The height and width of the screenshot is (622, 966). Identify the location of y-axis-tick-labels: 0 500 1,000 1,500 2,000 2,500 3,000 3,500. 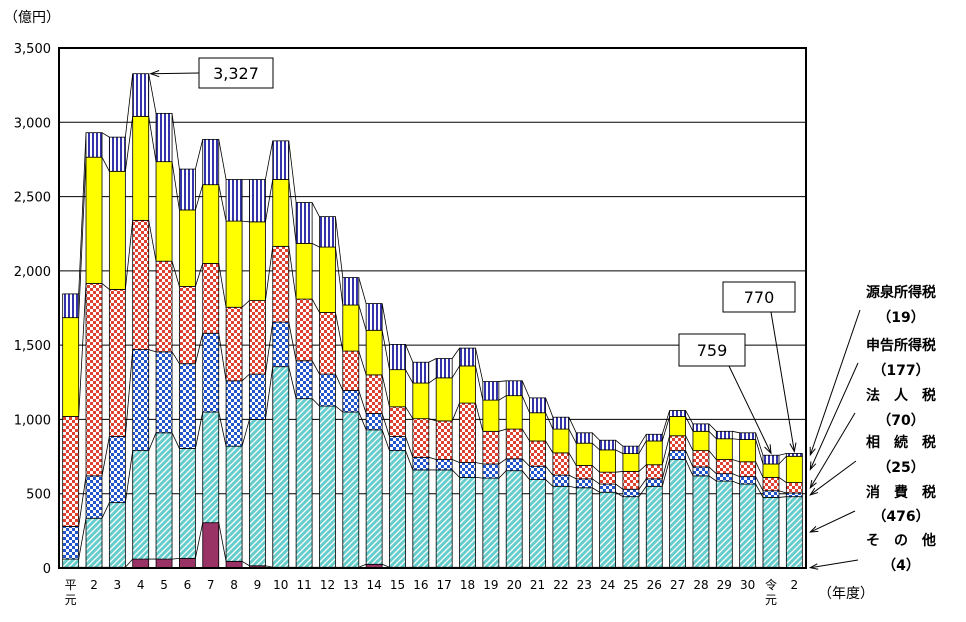
(32, 309).